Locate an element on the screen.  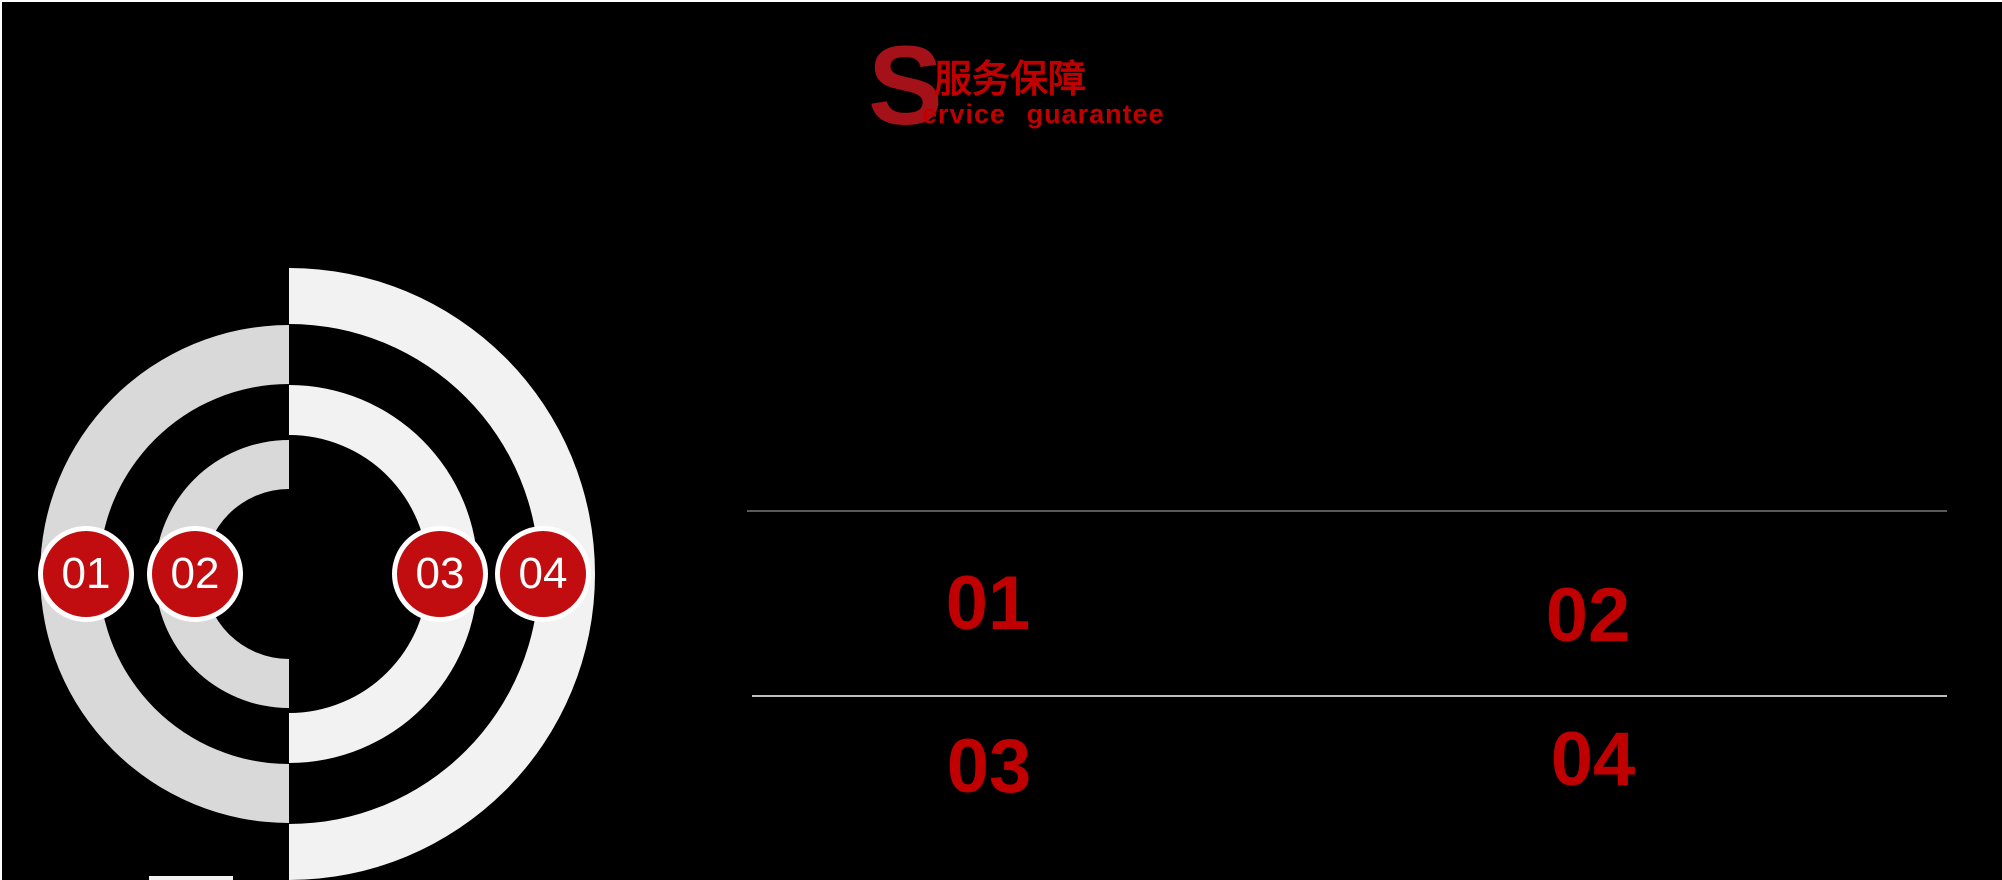
step-badge-label: 02 is located at coordinates (195, 573).